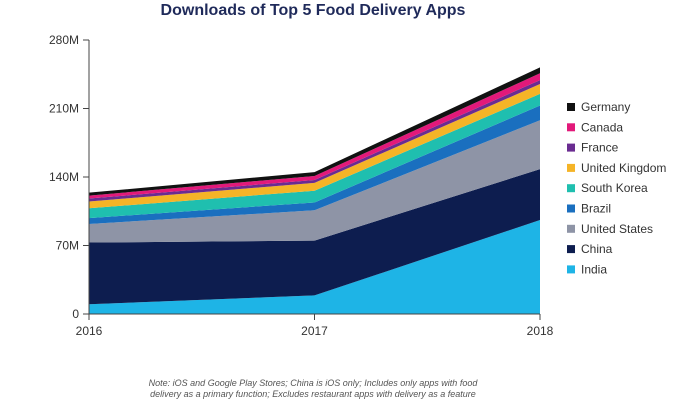 The width and height of the screenshot is (700, 405). Describe the element at coordinates (571, 147) in the screenshot. I see `legend-swatch-france` at that location.